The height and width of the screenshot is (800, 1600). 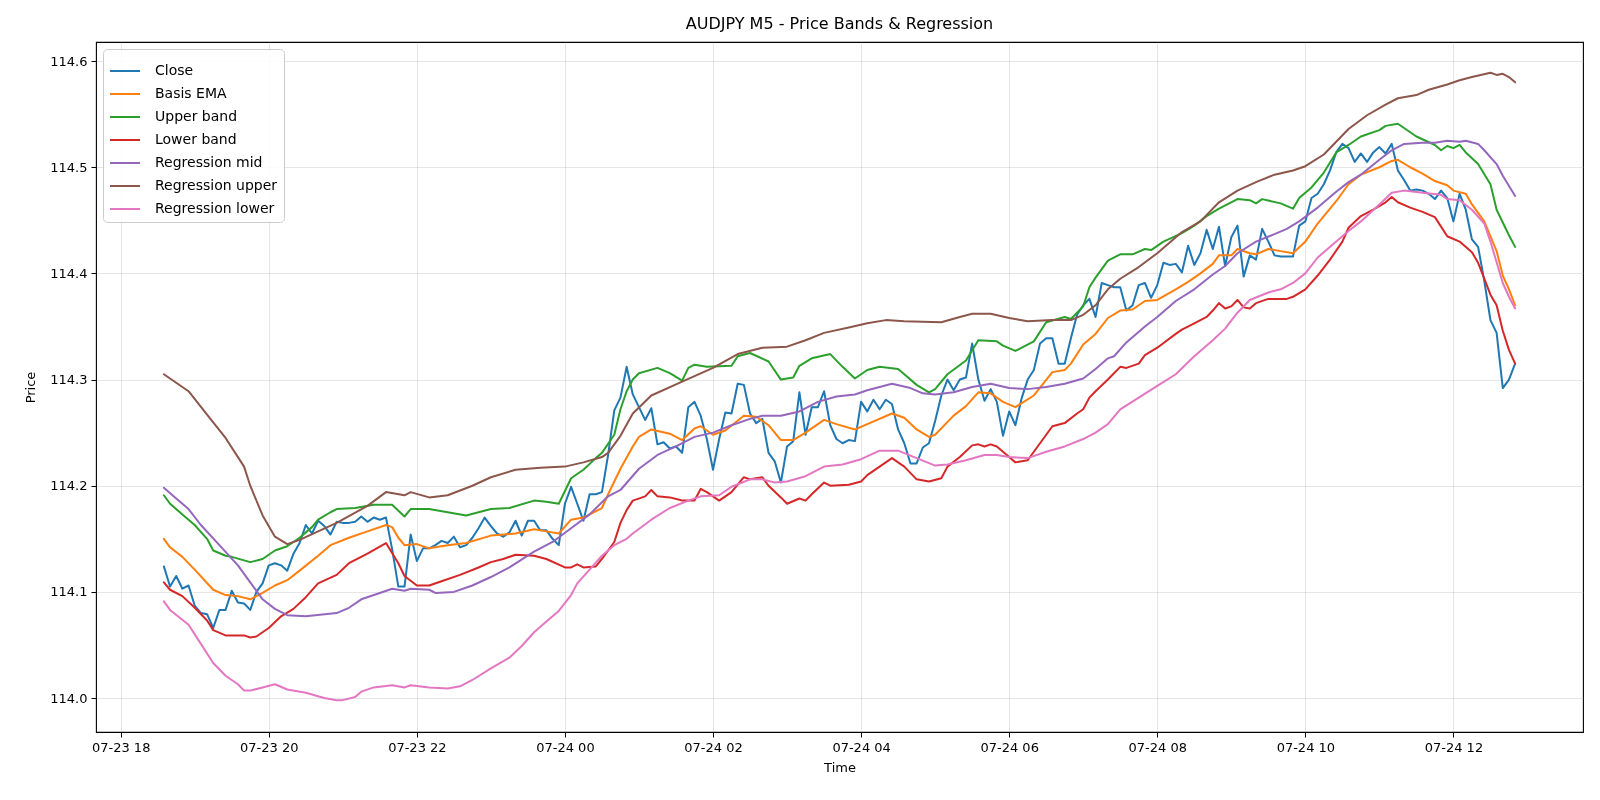 I want to click on x-axis-title: Time, so click(x=839, y=767).